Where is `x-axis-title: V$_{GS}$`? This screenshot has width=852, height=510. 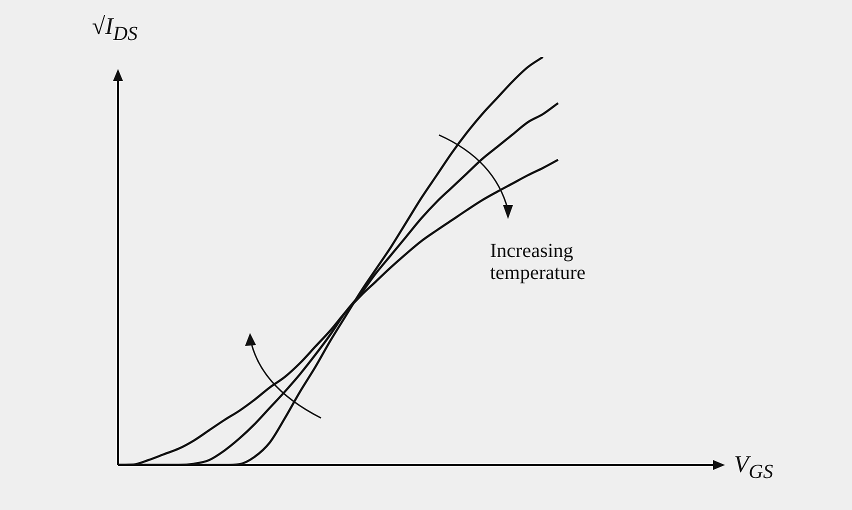 x-axis-title: V$_{GS}$ is located at coordinates (754, 468).